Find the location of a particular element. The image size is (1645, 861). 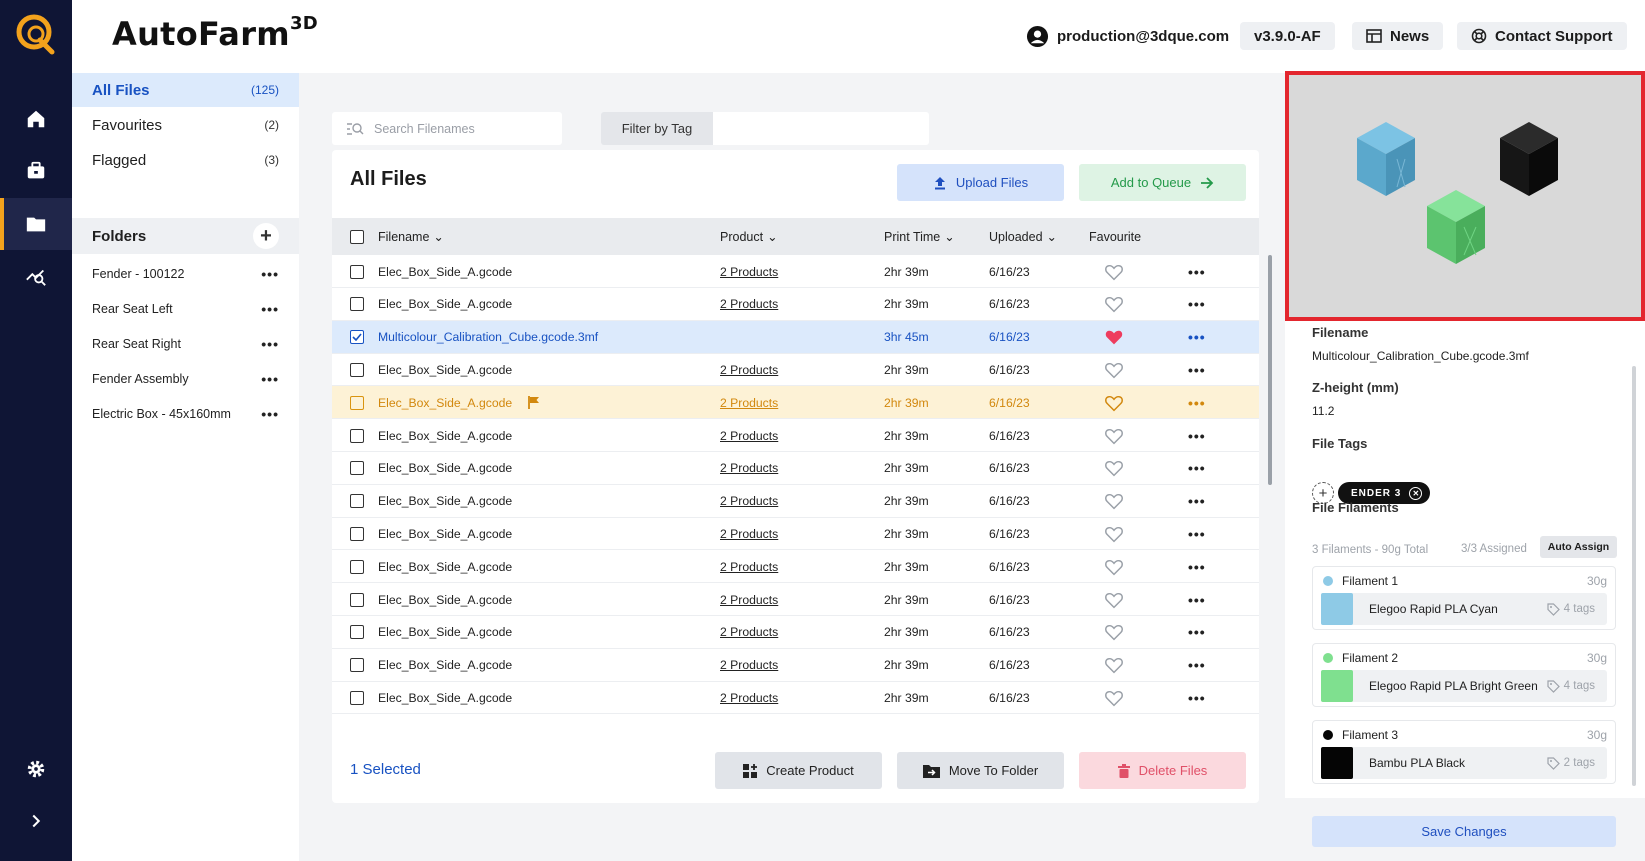

folder-item: Rear Seat Right ••• is located at coordinates (185, 344).